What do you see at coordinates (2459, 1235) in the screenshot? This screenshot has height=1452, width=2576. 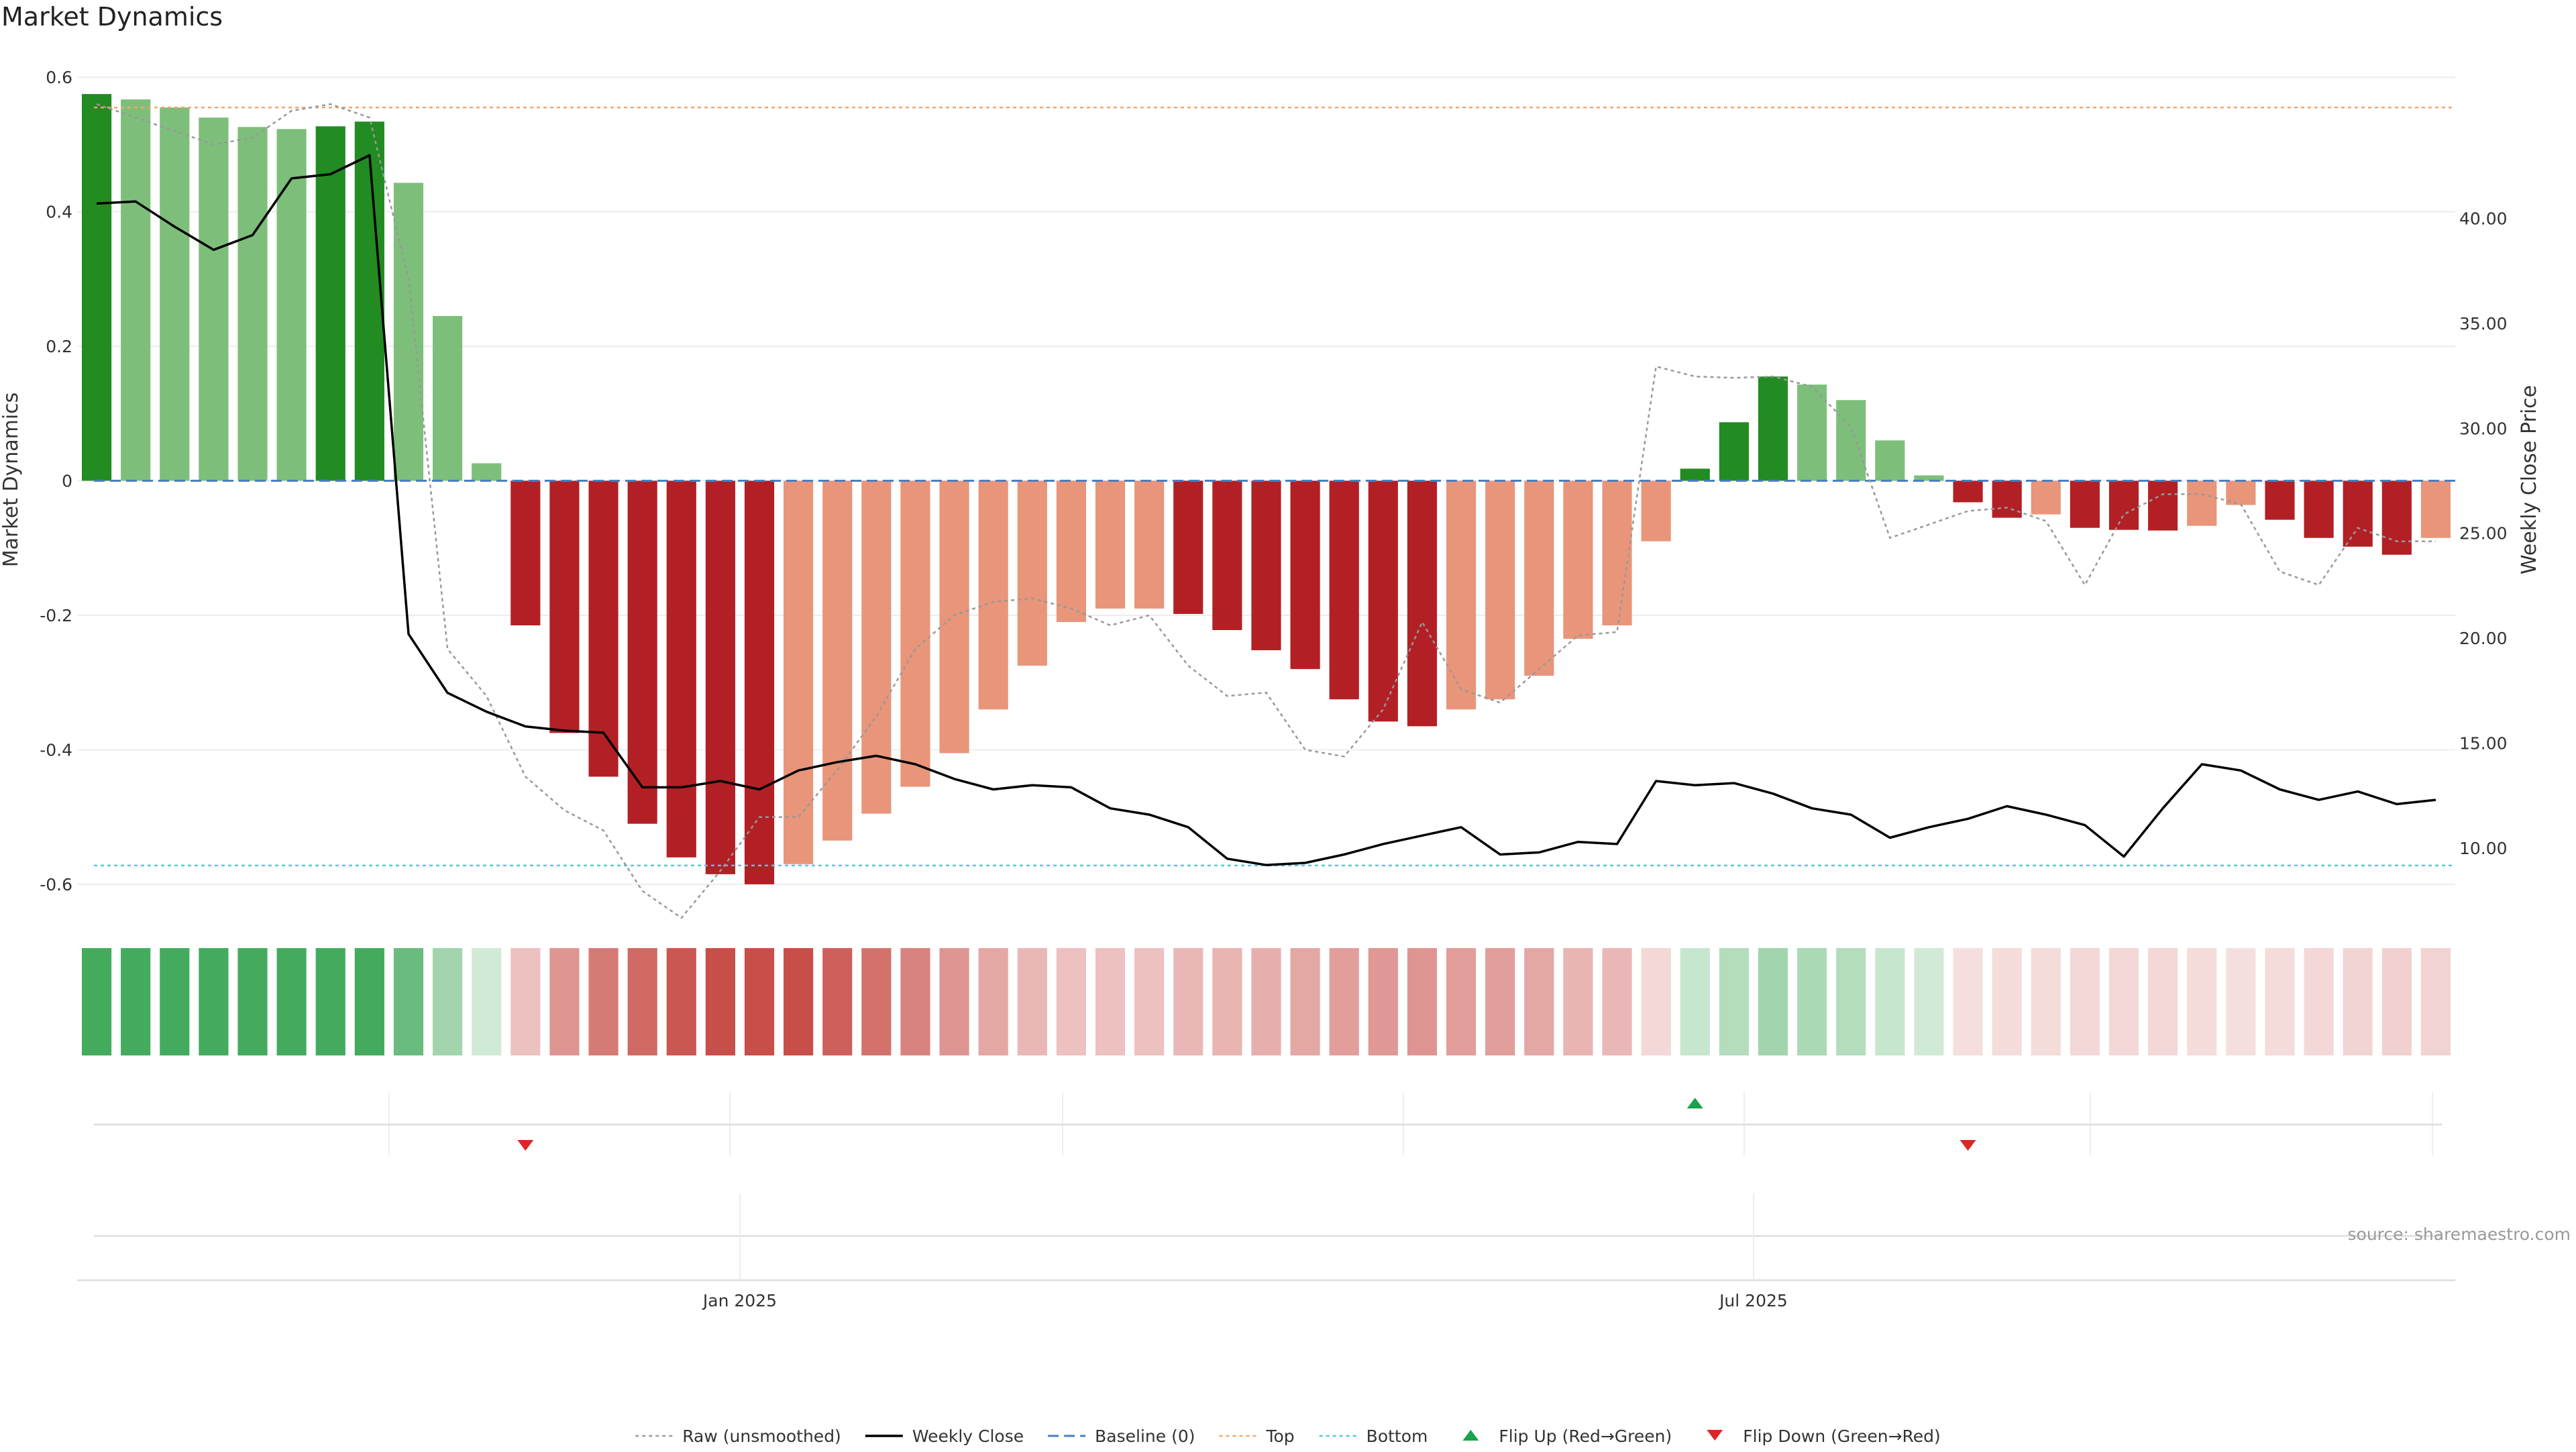 I see `source-note: source: sharemaestro.com` at bounding box center [2459, 1235].